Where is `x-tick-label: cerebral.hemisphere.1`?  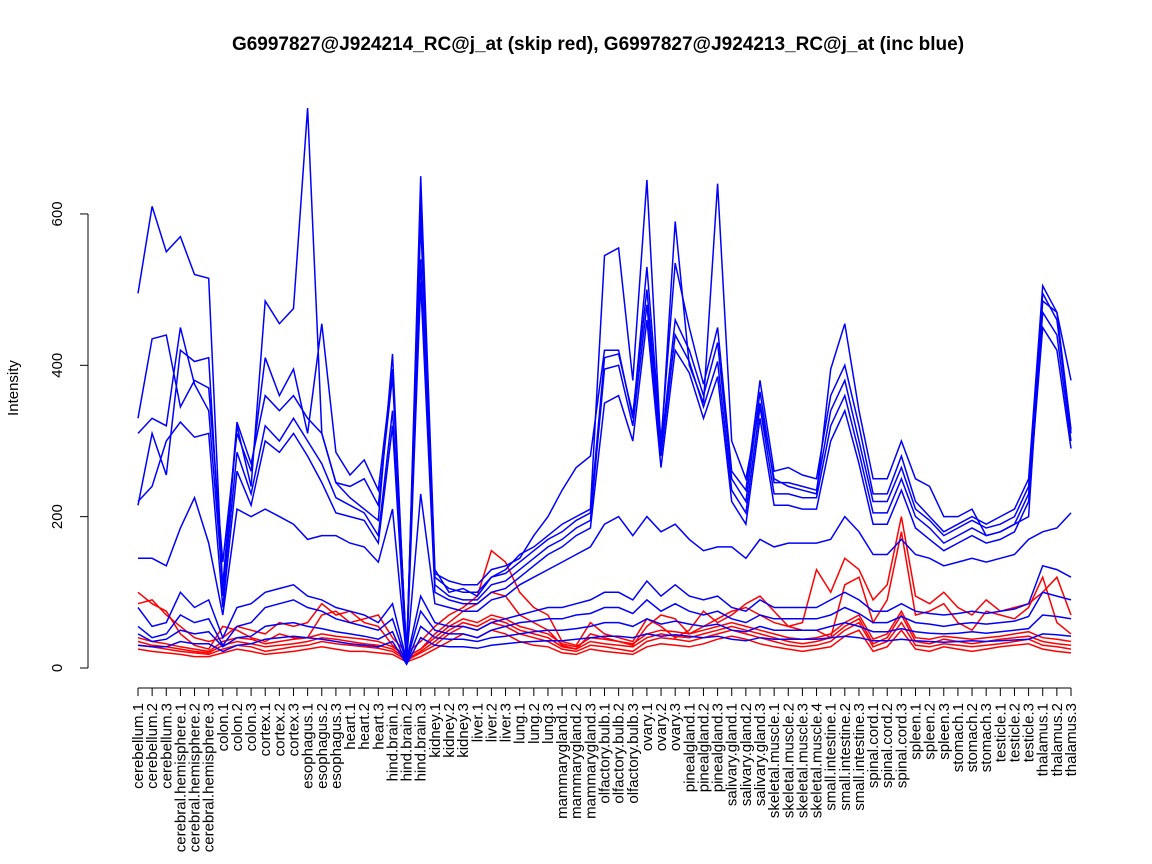
x-tick-label: cerebral.hemisphere.1 is located at coordinates (180, 777).